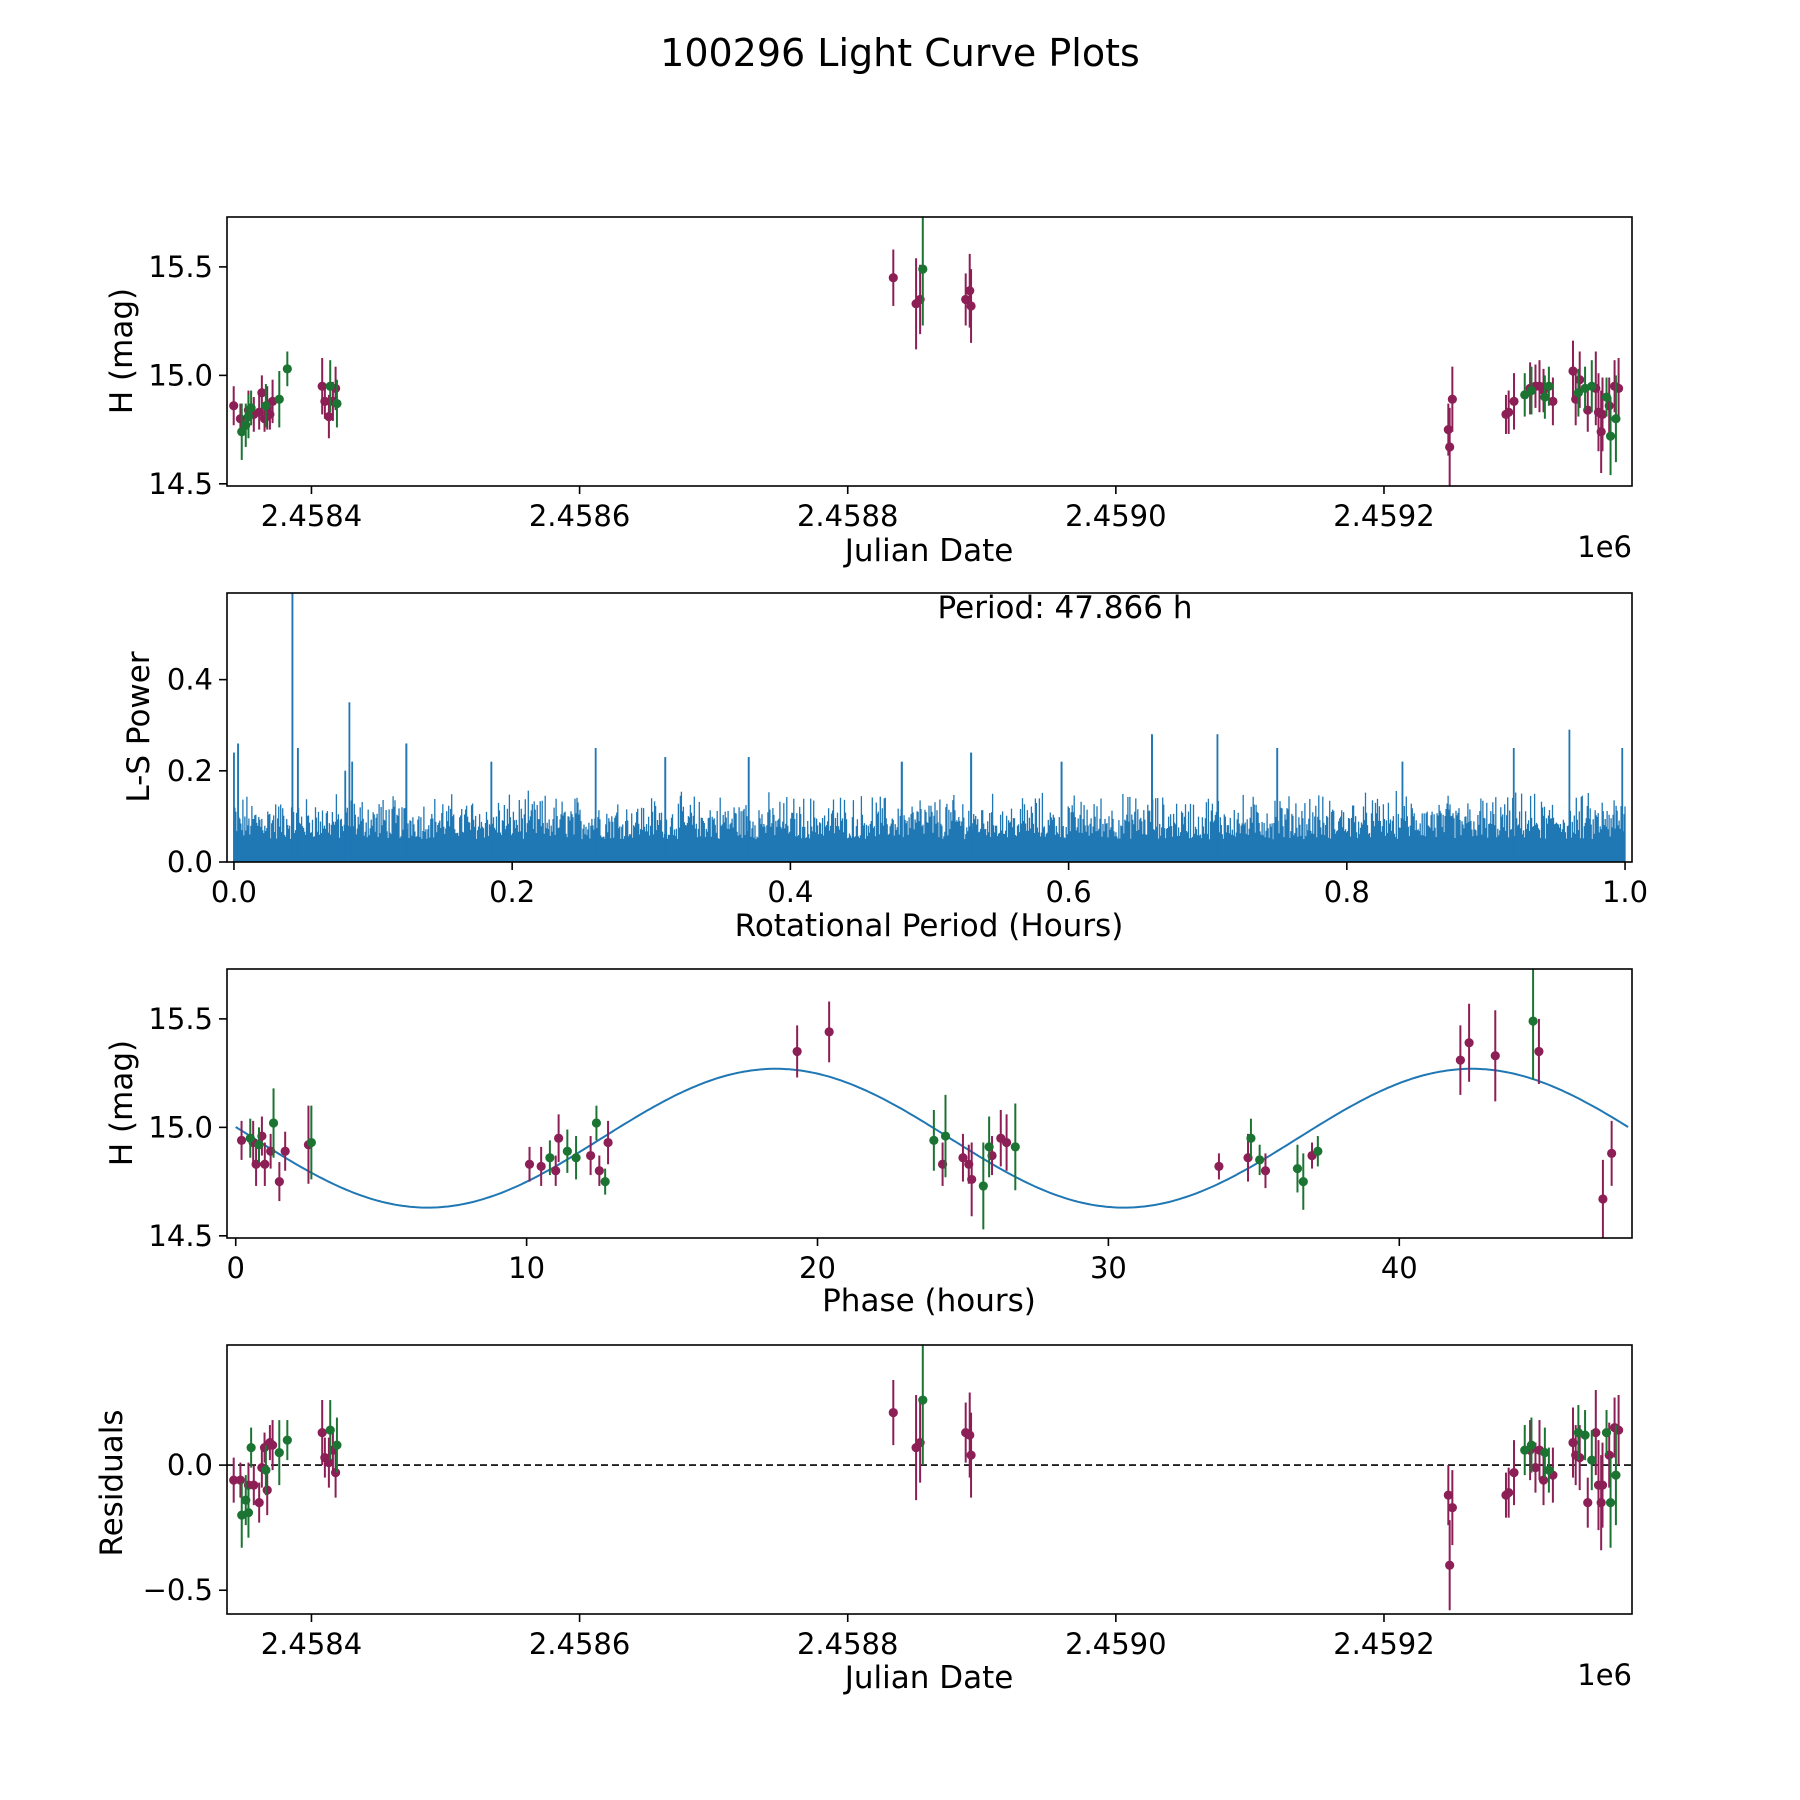  I want to click on periodogram-xtick-label: 0.0, so click(234, 892).